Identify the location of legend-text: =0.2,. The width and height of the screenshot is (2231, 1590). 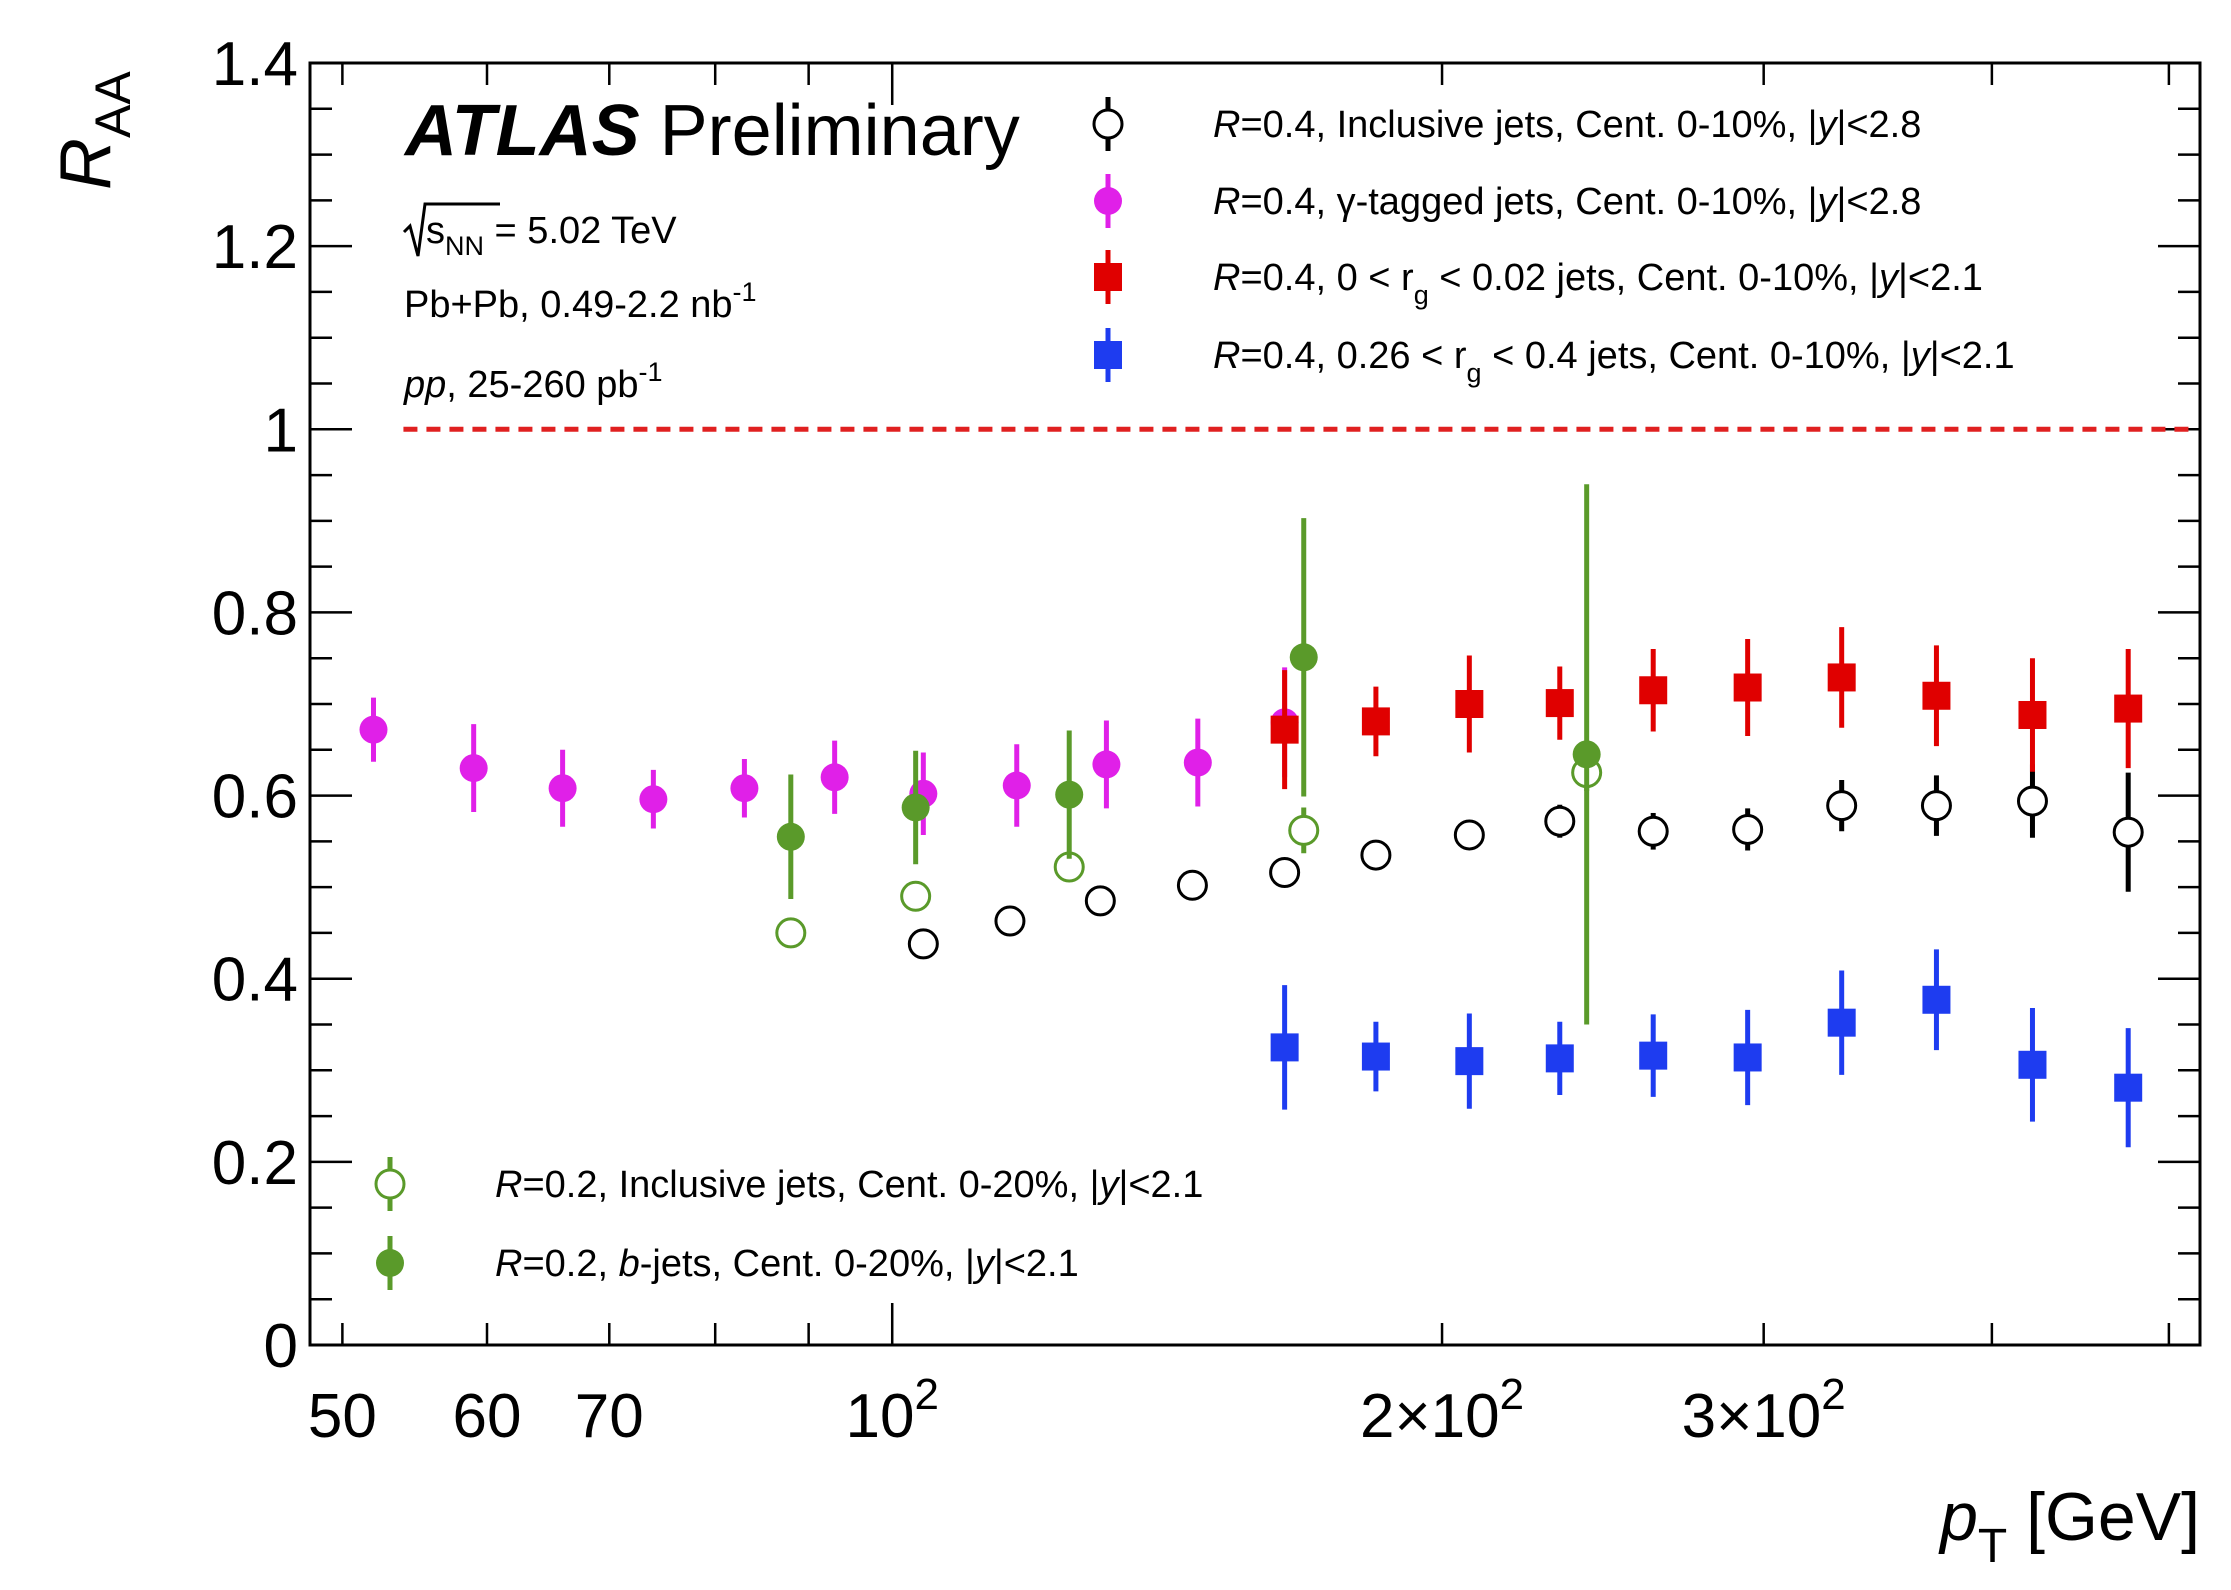
(570, 1264).